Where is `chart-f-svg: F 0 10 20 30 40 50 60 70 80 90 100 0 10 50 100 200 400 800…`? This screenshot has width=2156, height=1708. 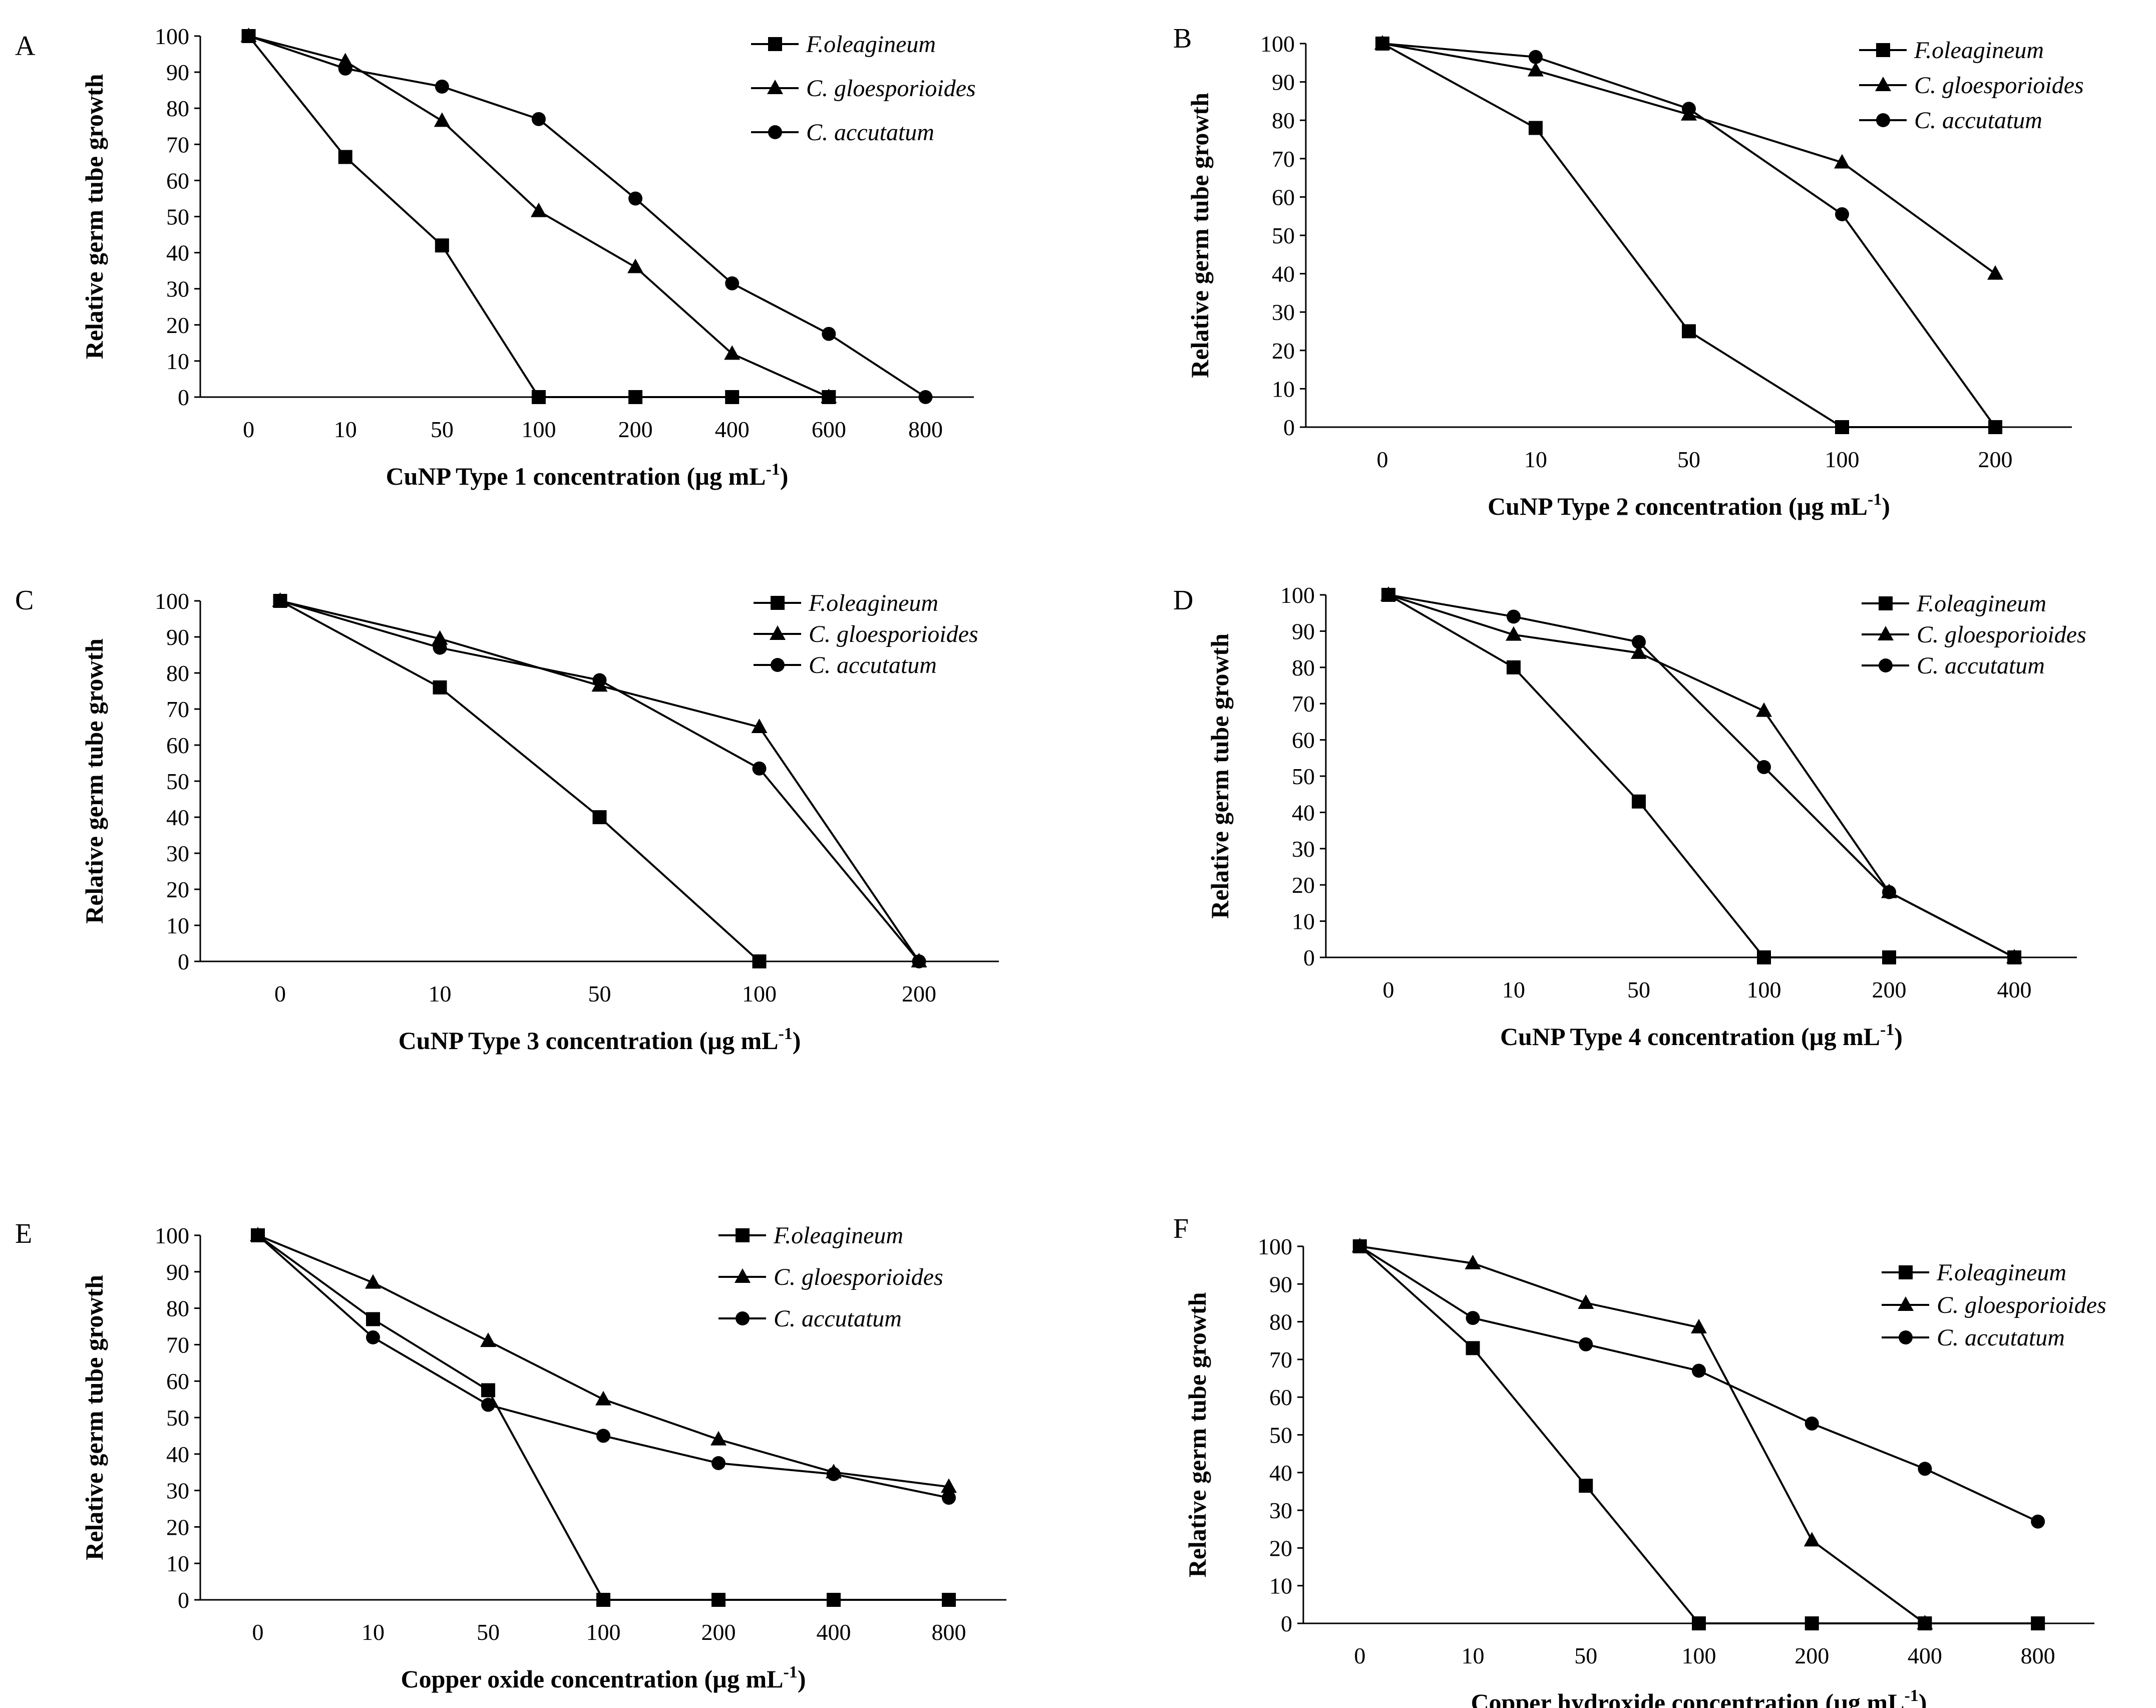
chart-f-svg: F 0 10 20 30 40 50 60 70 80 90 100 0 10 50 100 200 400 800… is located at coordinates (1639, 1460).